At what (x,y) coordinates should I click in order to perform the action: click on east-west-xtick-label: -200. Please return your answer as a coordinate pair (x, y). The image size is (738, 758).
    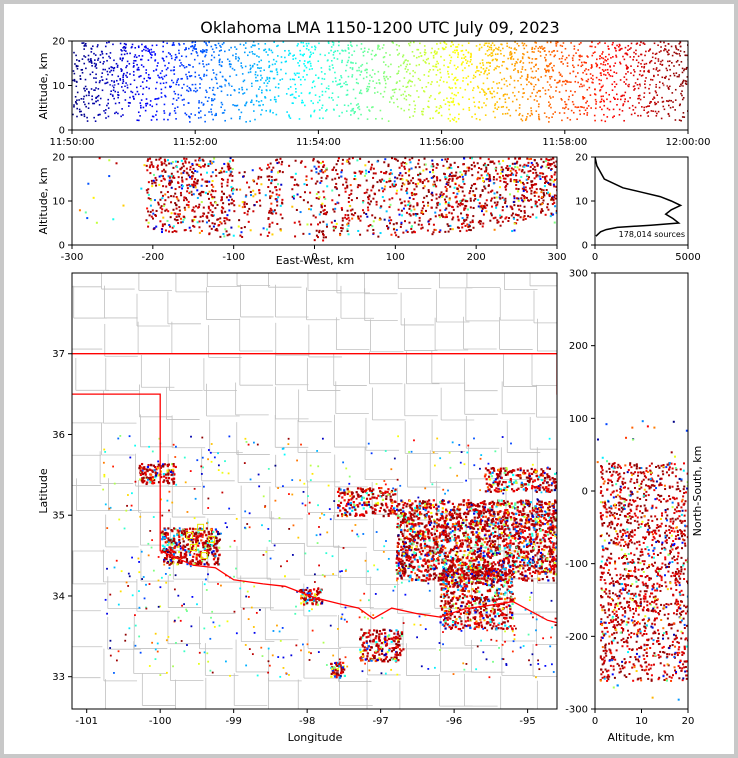
    Looking at the image, I should click on (152, 257).